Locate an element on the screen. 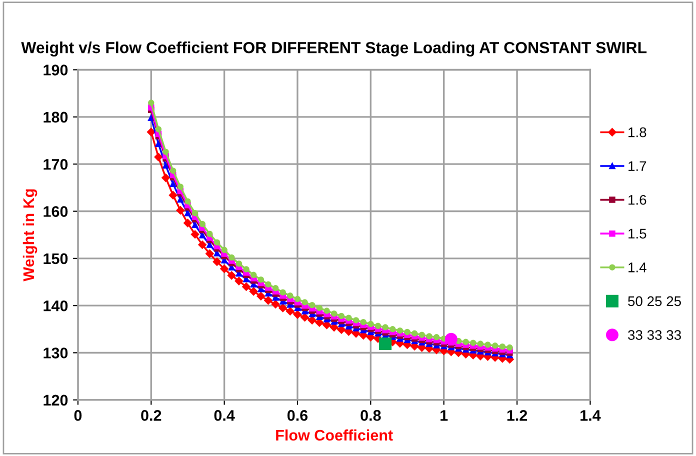 The image size is (696, 456). legend-label: 1.7 is located at coordinates (637, 166).